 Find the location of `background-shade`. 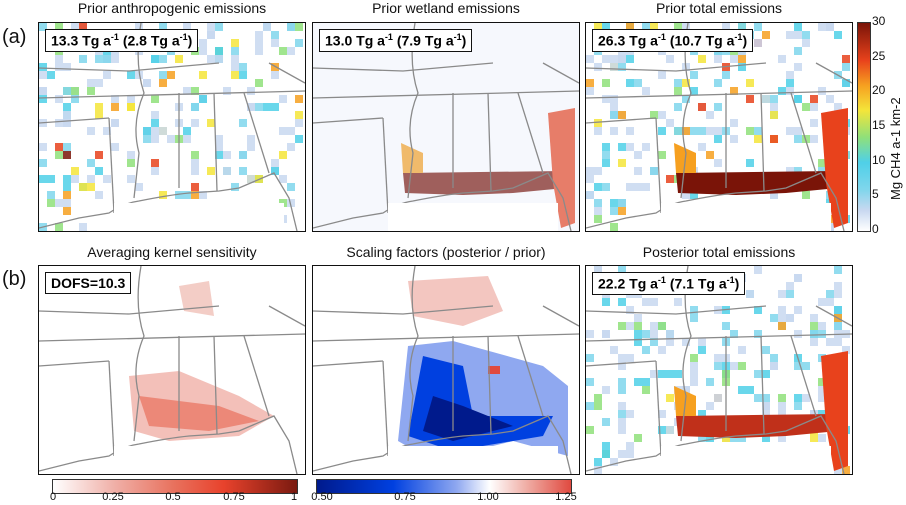

background-shade is located at coordinates (446, 127).